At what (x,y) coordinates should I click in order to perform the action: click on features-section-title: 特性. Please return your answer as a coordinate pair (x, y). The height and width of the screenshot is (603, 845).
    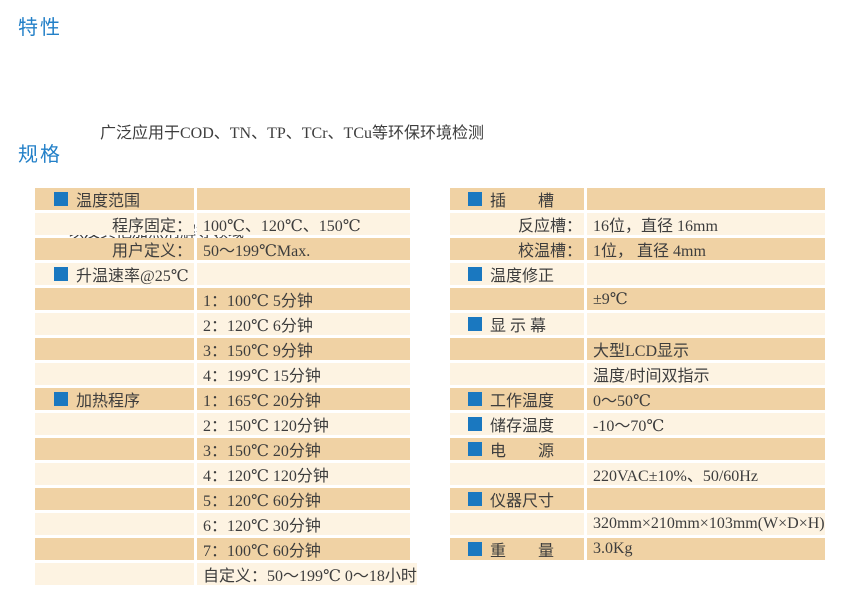
    Looking at the image, I should click on (40, 28).